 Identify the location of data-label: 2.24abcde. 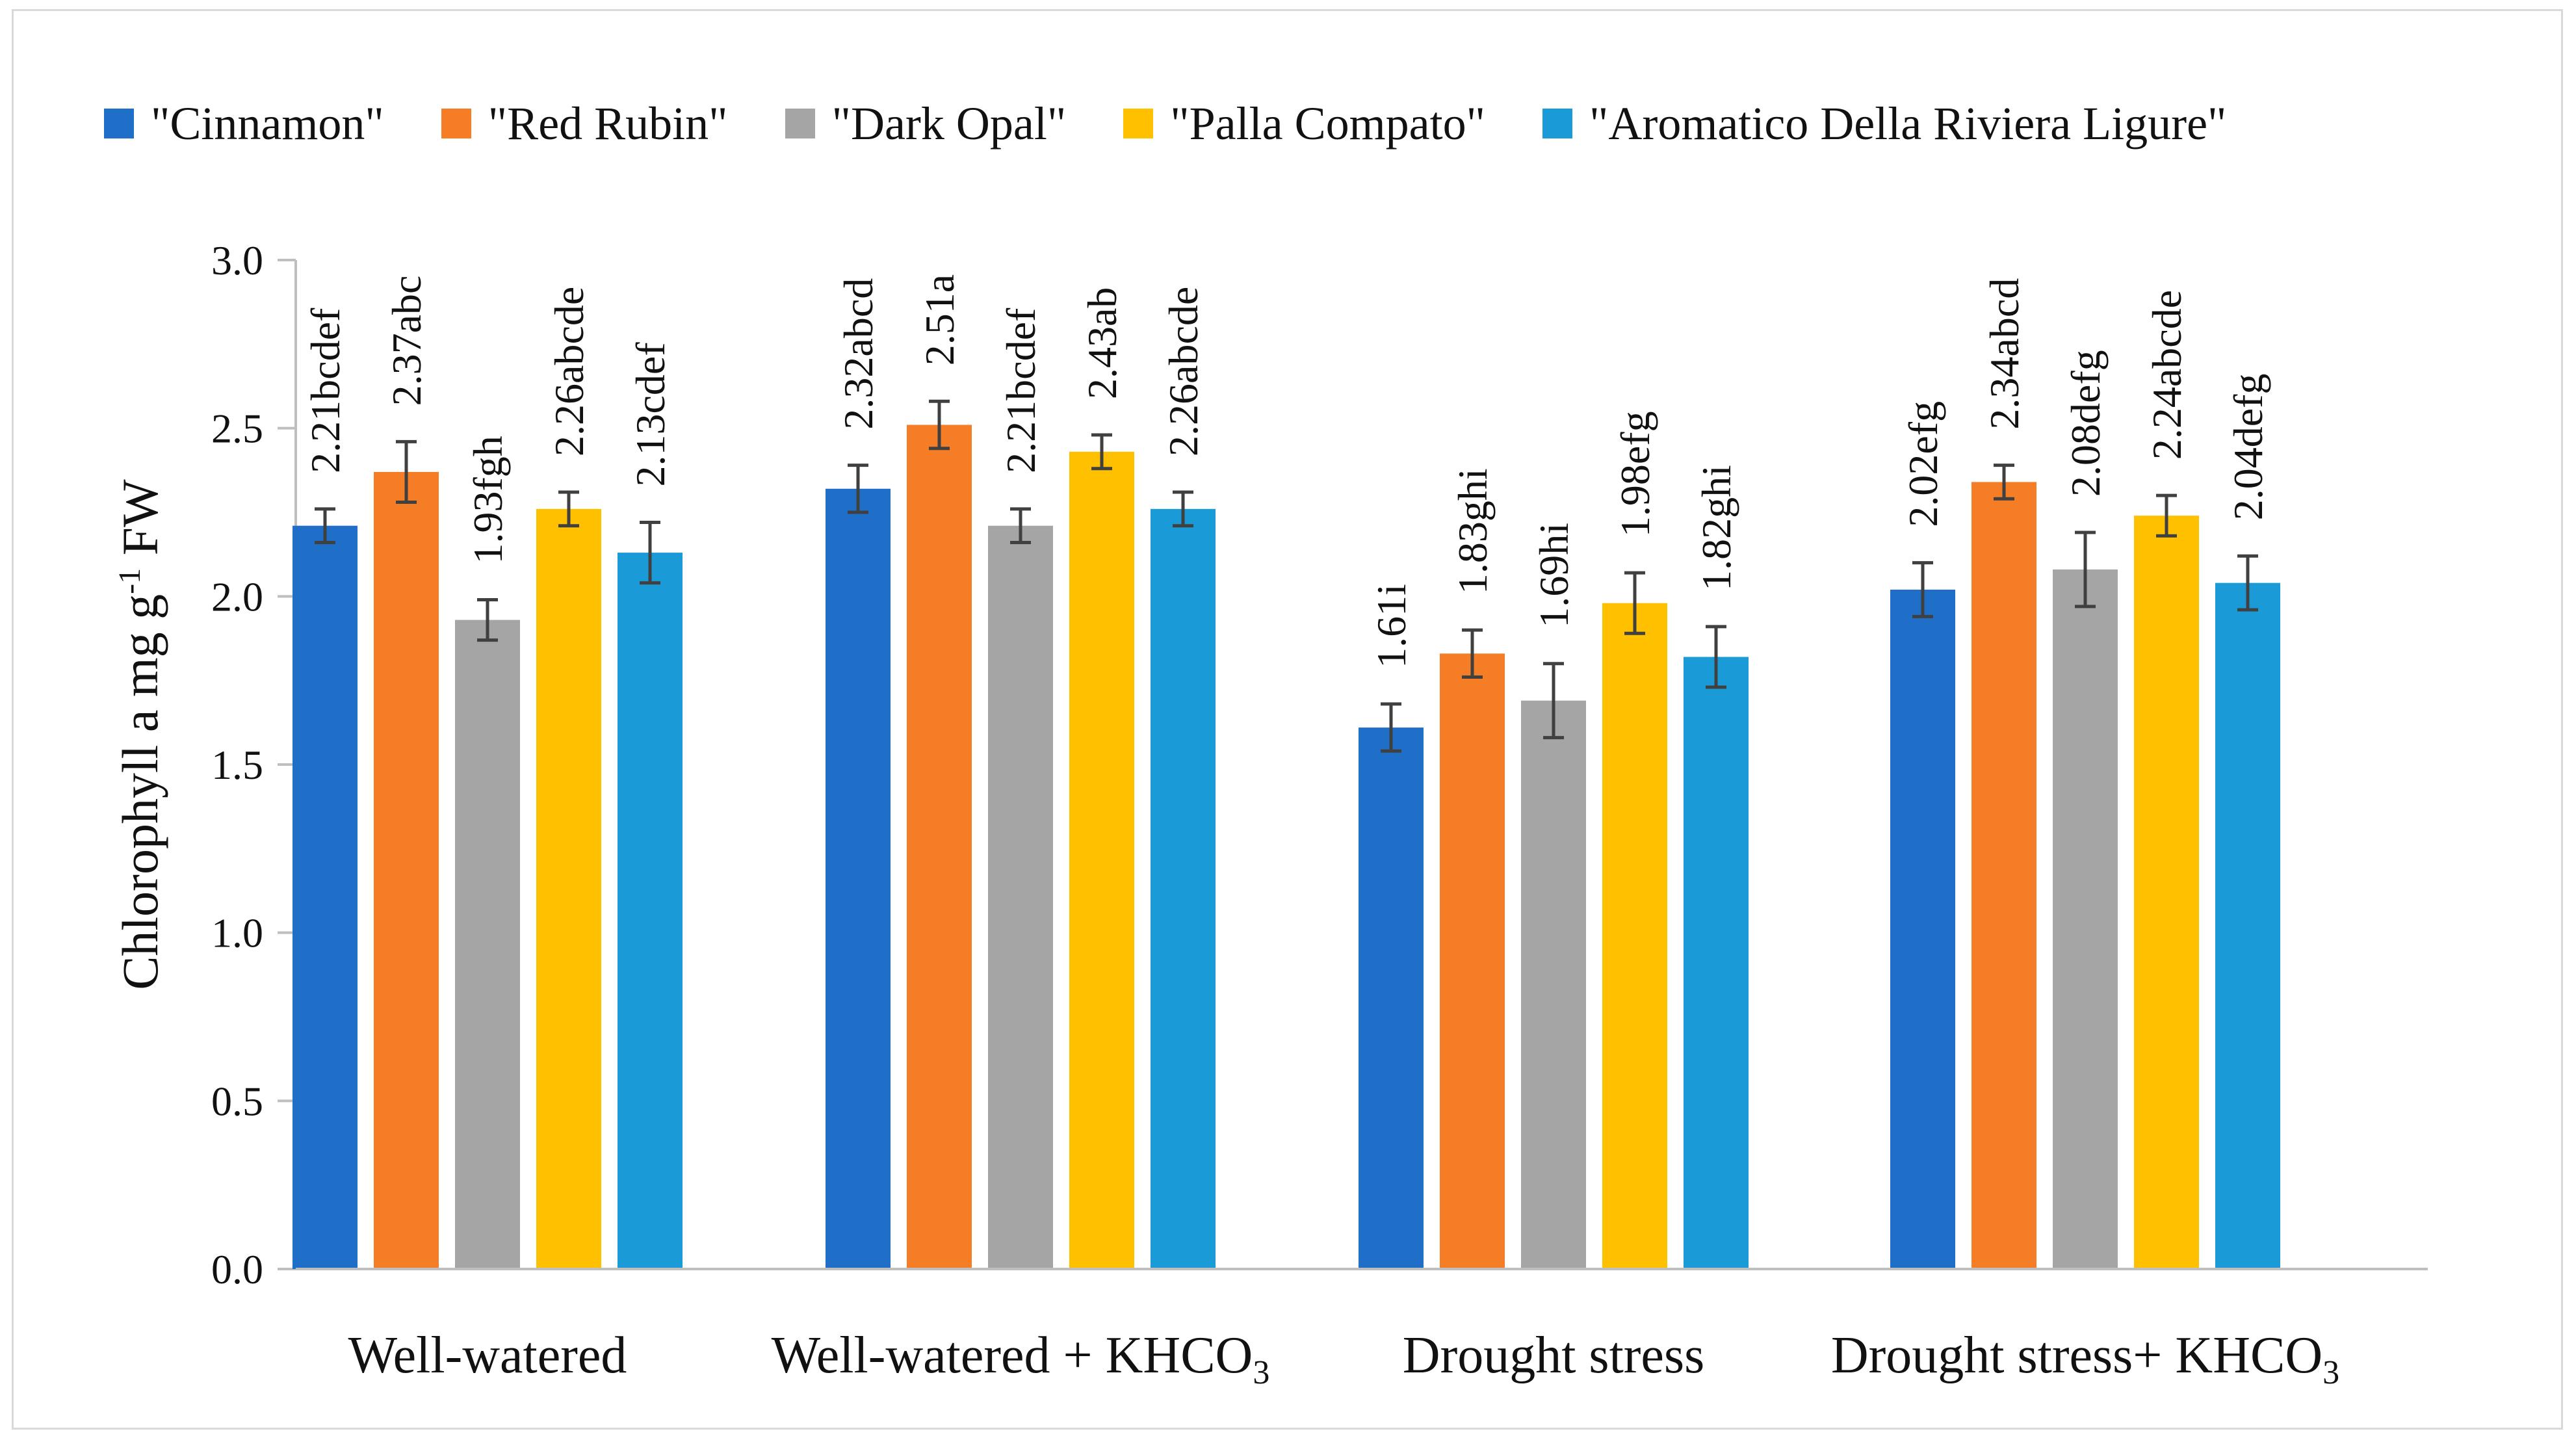
(2167, 375).